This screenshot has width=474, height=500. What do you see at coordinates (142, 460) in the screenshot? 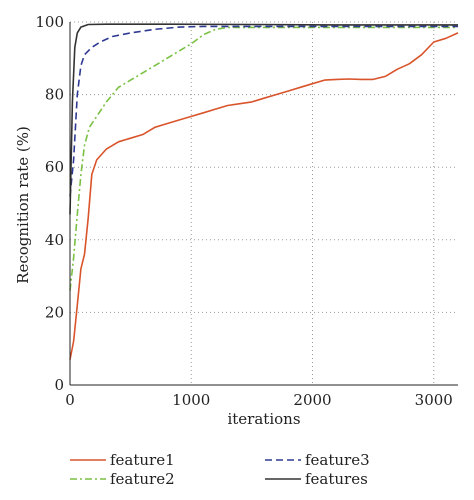
I see `legend-label-feature1: feature1` at bounding box center [142, 460].